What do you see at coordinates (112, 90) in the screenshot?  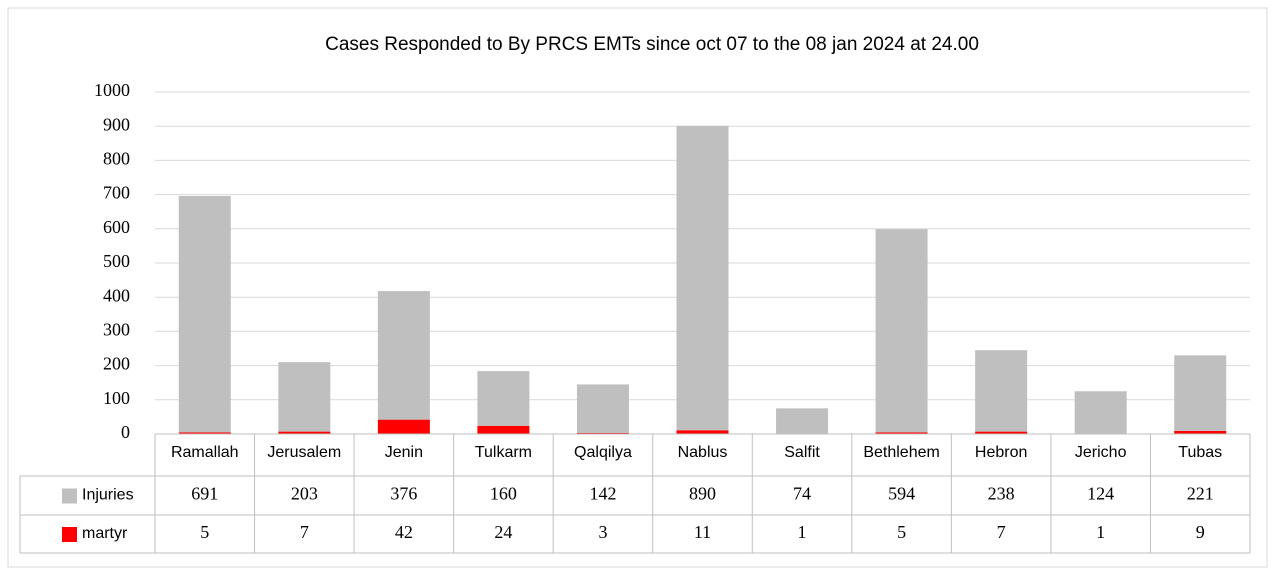 I see `y-tick-label: 1000` at bounding box center [112, 90].